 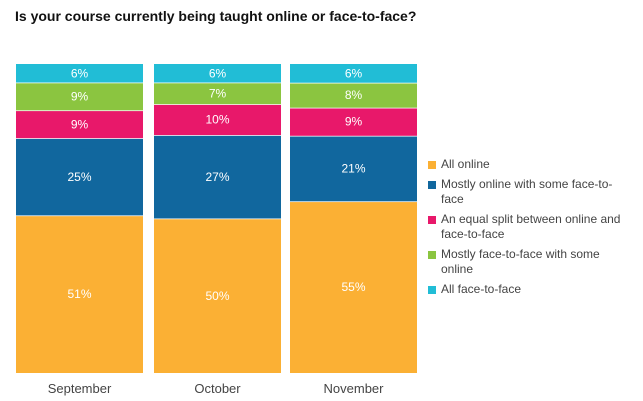 I want to click on data-label-november-1: 21%, so click(x=353, y=169).